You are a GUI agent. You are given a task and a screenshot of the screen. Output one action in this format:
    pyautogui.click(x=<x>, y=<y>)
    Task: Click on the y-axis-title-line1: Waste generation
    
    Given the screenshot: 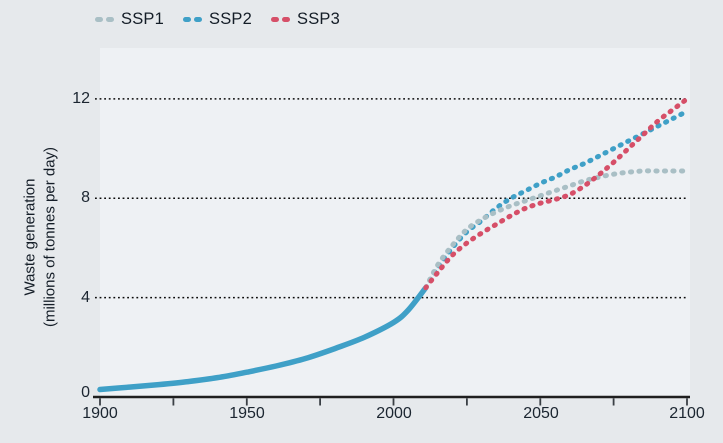 What is the action you would take?
    pyautogui.click(x=30, y=237)
    